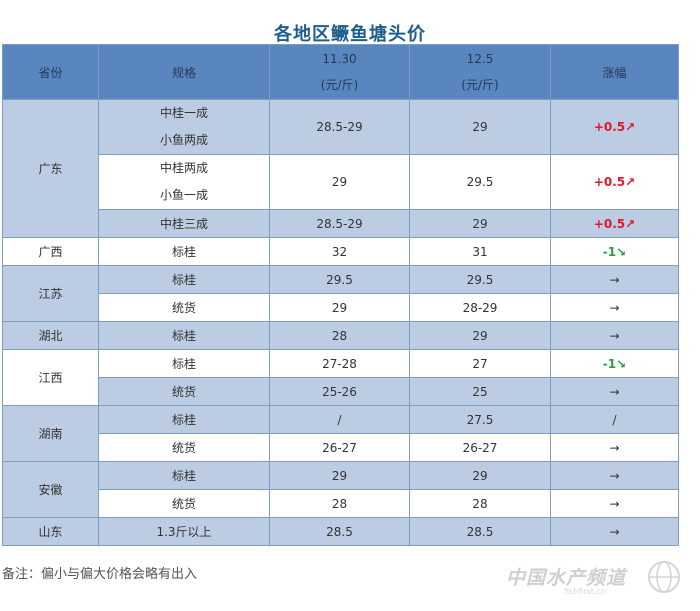 The height and width of the screenshot is (611, 700). What do you see at coordinates (184, 223) in the screenshot?
I see `spec-cell: 中桂三成` at bounding box center [184, 223].